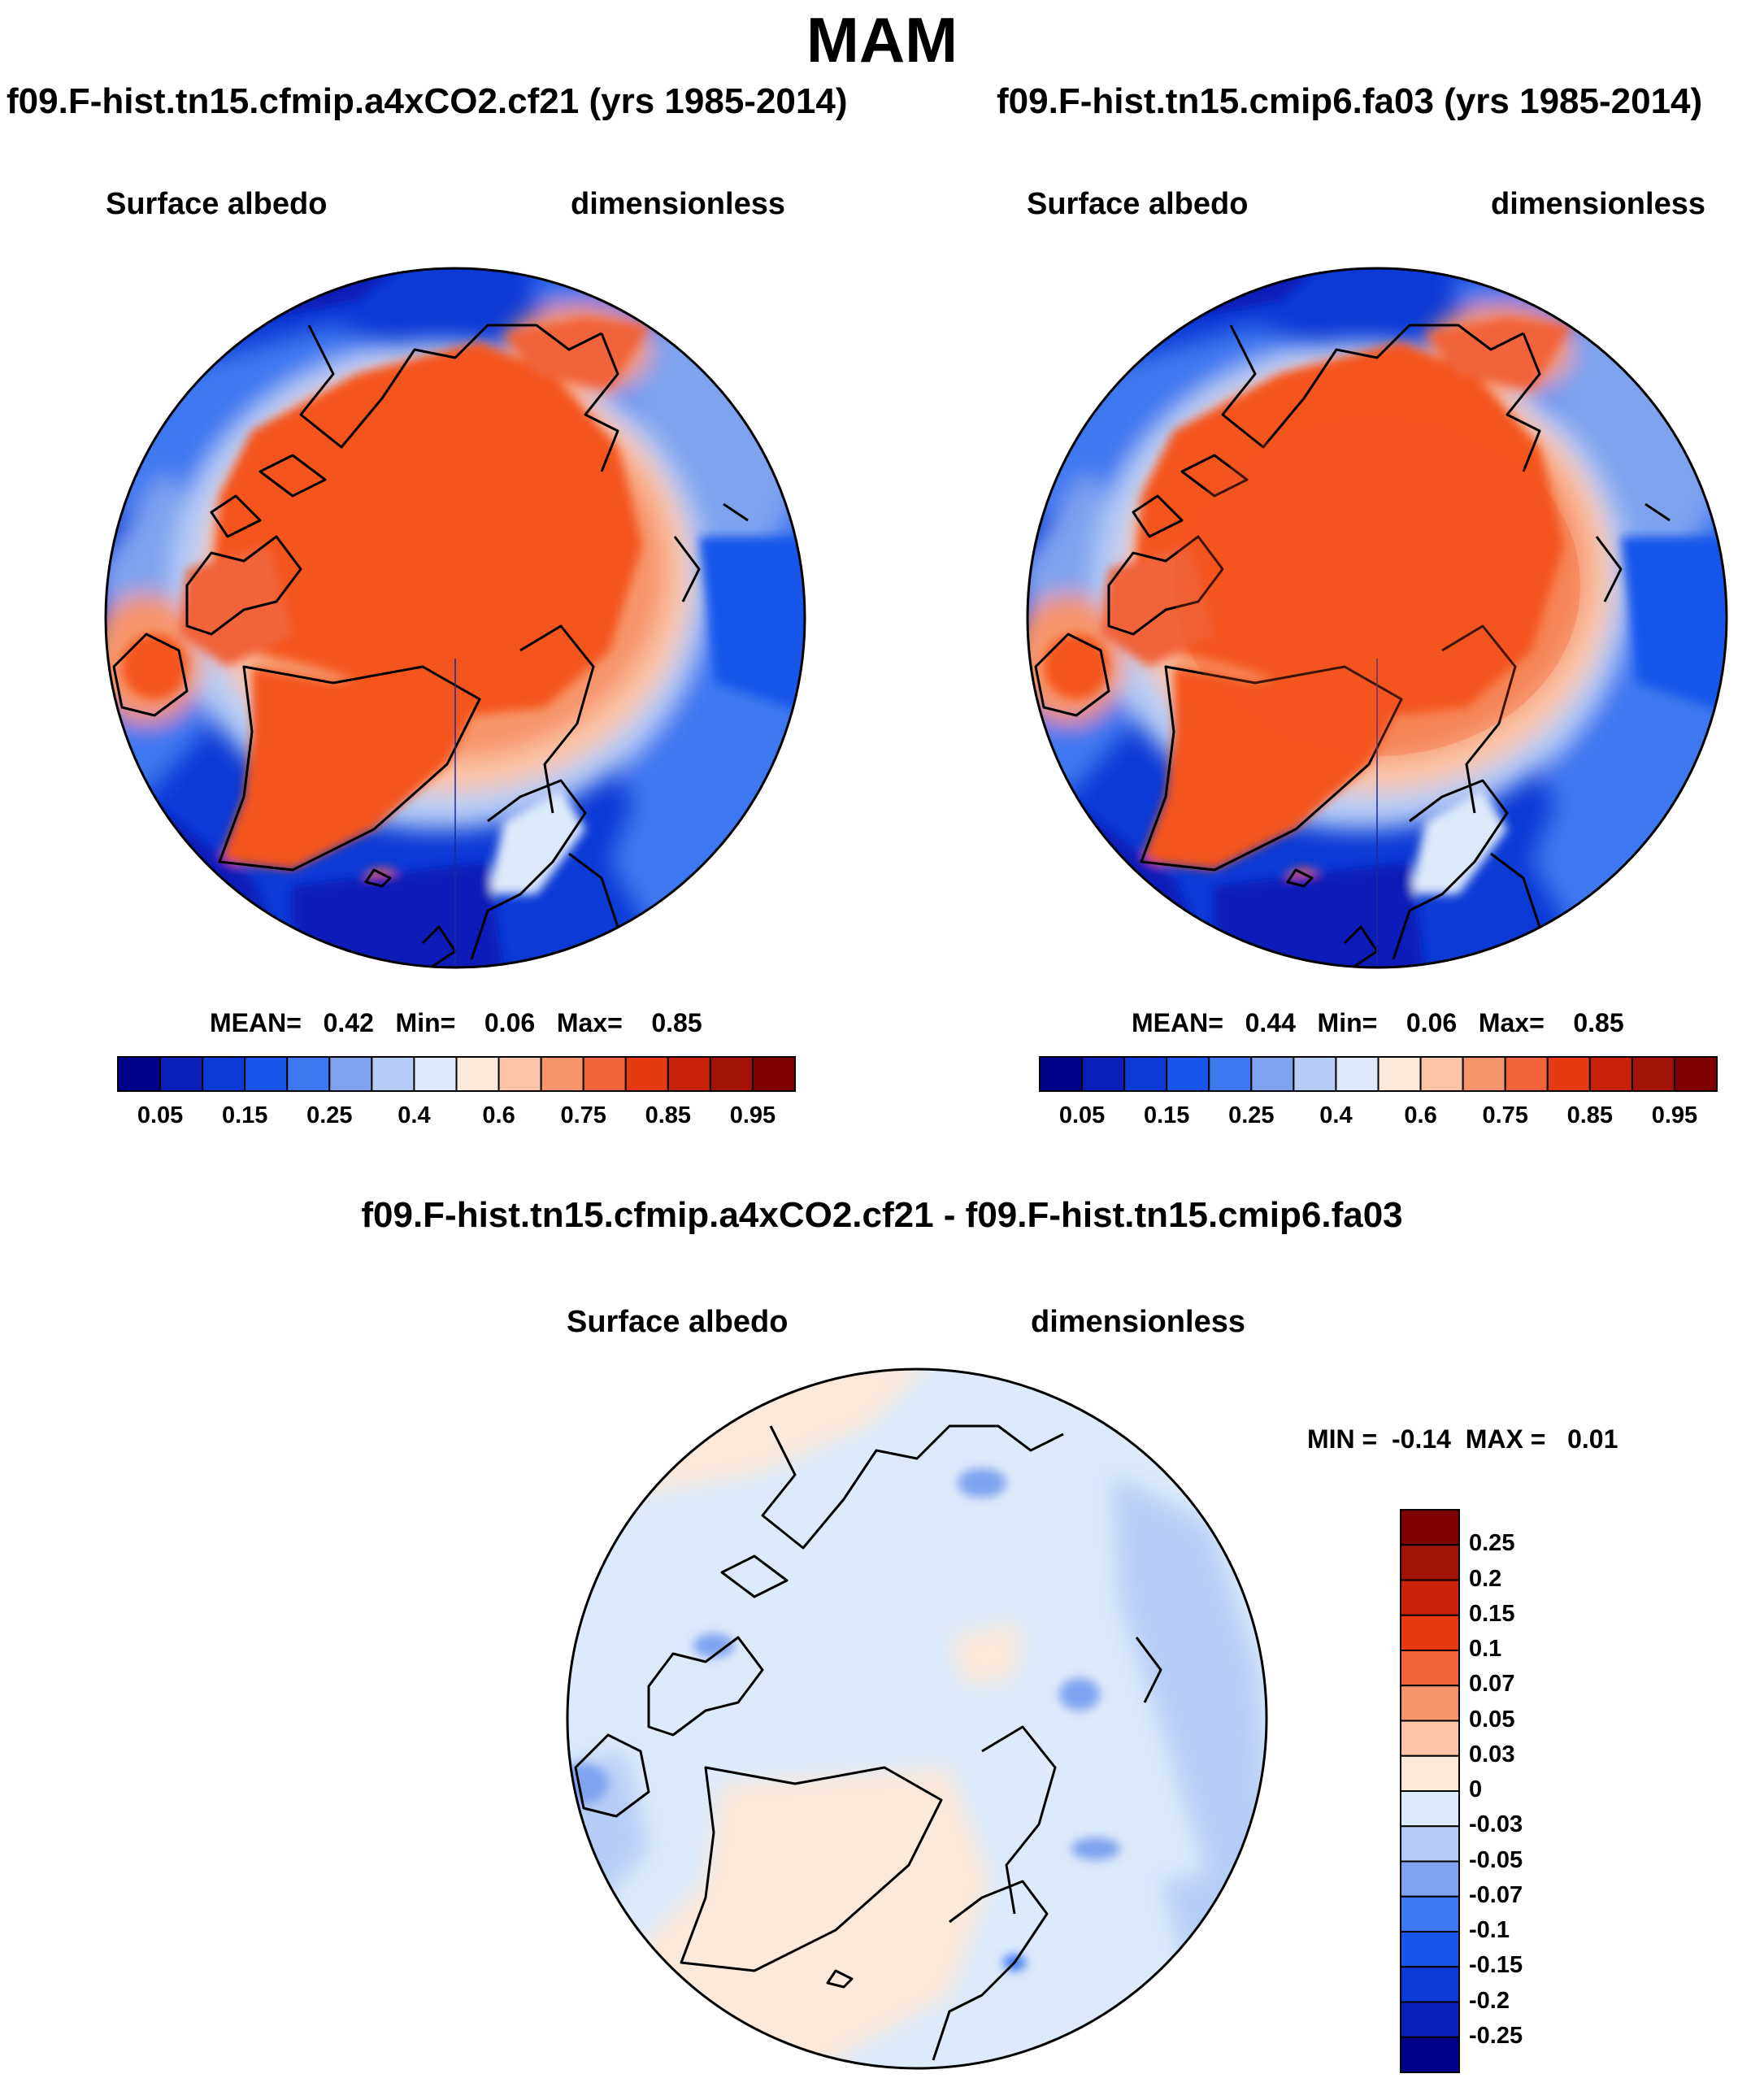 Image resolution: width=1764 pixels, height=2087 pixels. I want to click on colorbar-tick-label: -0.05, so click(1496, 1859).